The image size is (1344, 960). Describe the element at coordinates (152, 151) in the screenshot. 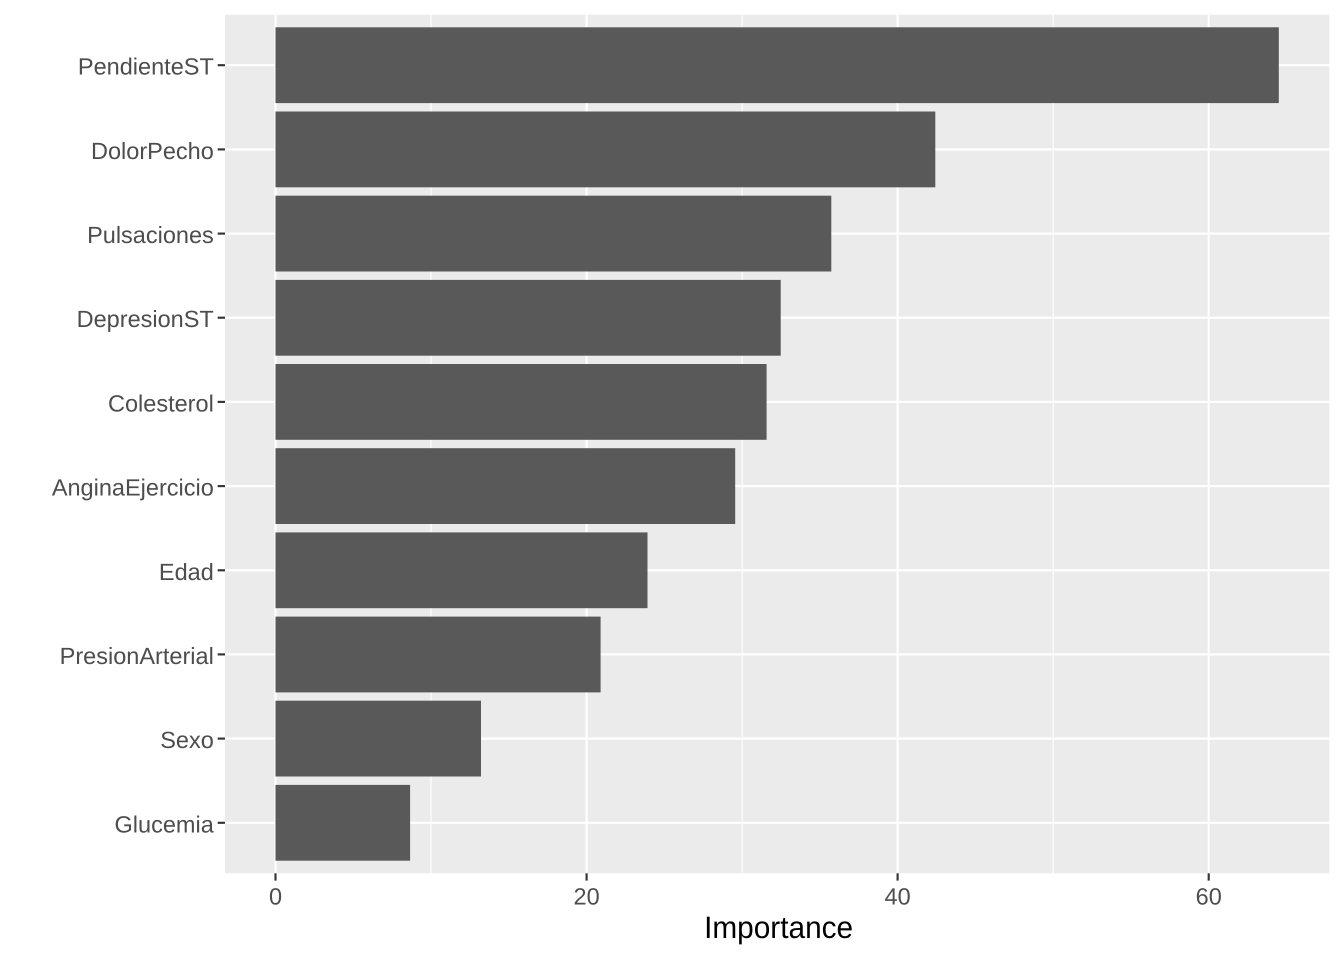

I see `svg-text: DolorPecho` at that location.